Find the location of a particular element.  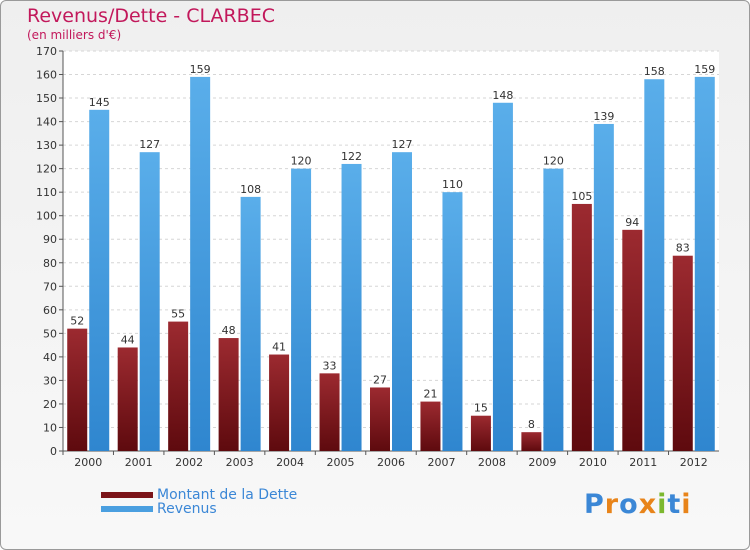

bar-debt-label: 27 is located at coordinates (380, 379).